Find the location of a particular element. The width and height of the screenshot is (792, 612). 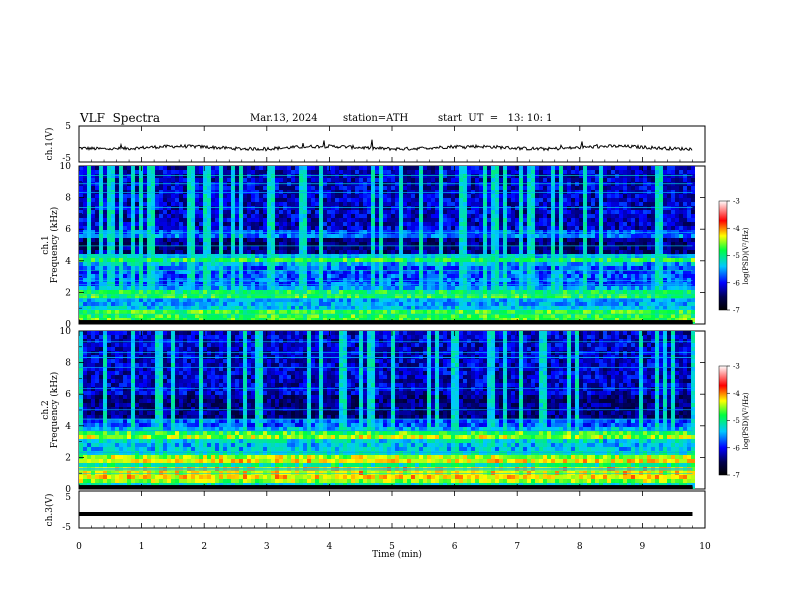

time-tick-label: 3 is located at coordinates (267, 547).